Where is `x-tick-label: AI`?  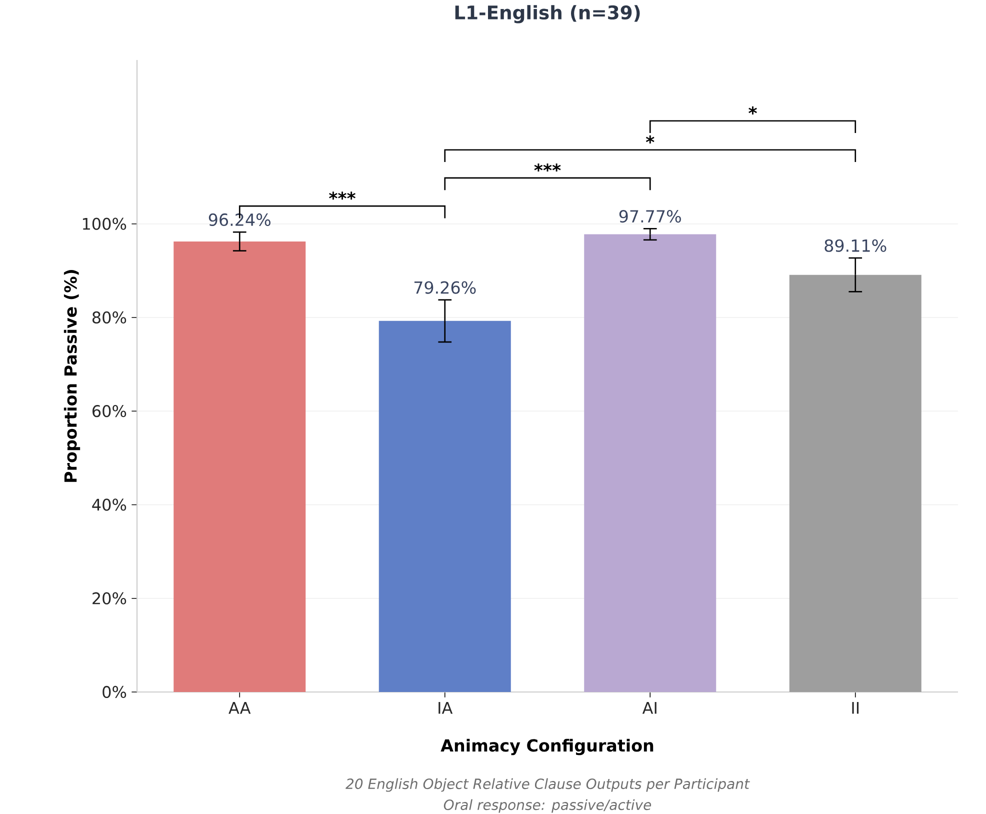
x-tick-label: AI is located at coordinates (649, 708).